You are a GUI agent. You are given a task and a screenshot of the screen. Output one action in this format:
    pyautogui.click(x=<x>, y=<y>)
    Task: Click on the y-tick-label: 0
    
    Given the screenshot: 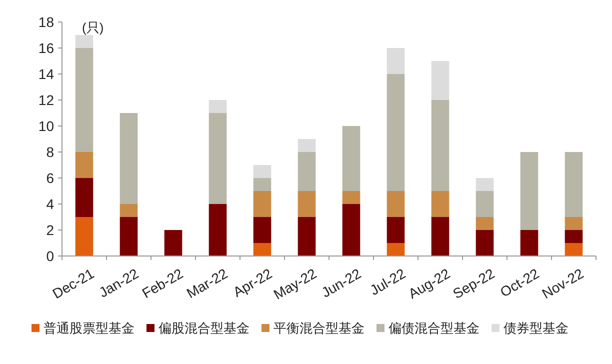 What is the action you would take?
    pyautogui.click(x=50, y=256)
    